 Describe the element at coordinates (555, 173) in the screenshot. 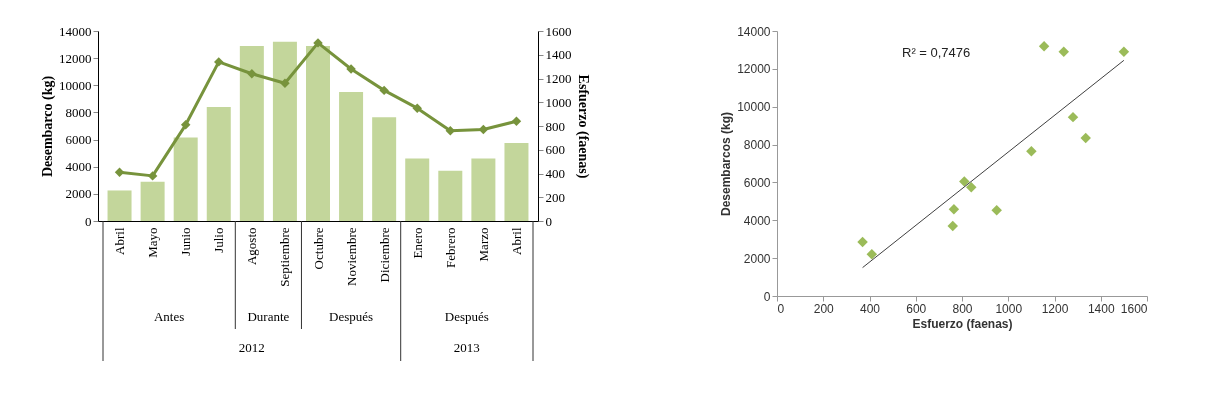

I see `y2-tick-label: 400` at that location.